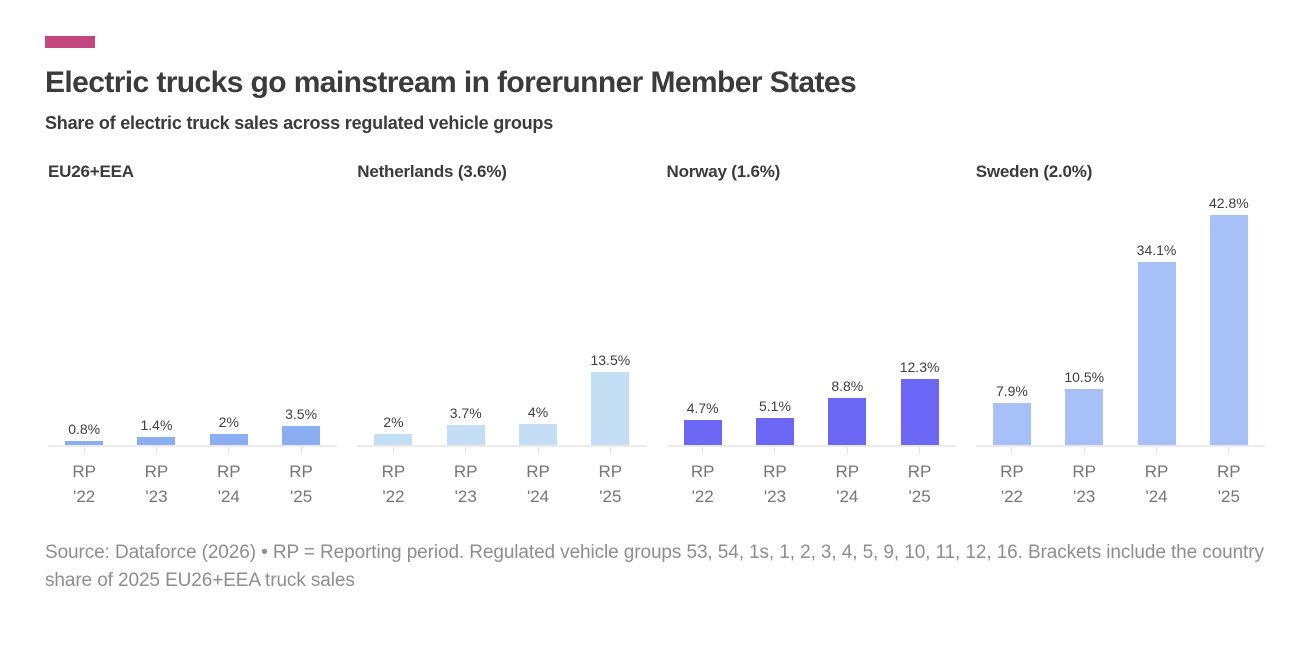  I want to click on group-label: Norway (1.6%), so click(723, 171).